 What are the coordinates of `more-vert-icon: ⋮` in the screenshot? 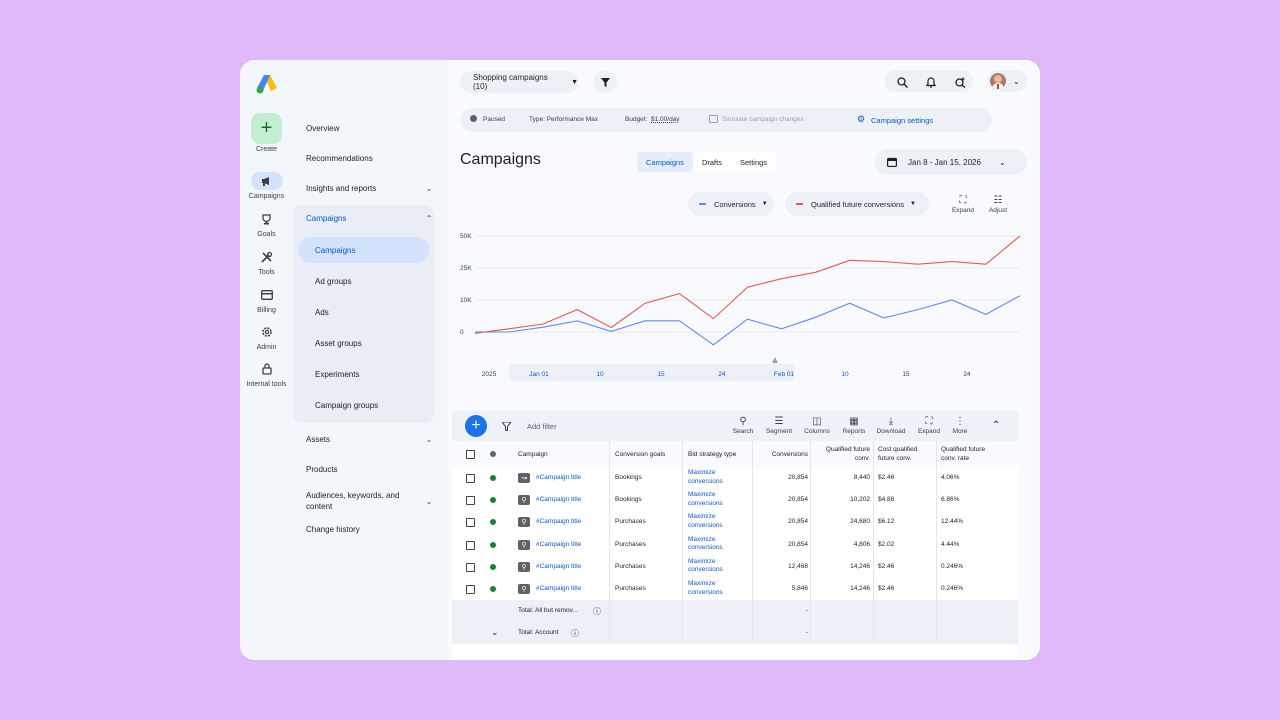 It's located at (960, 421).